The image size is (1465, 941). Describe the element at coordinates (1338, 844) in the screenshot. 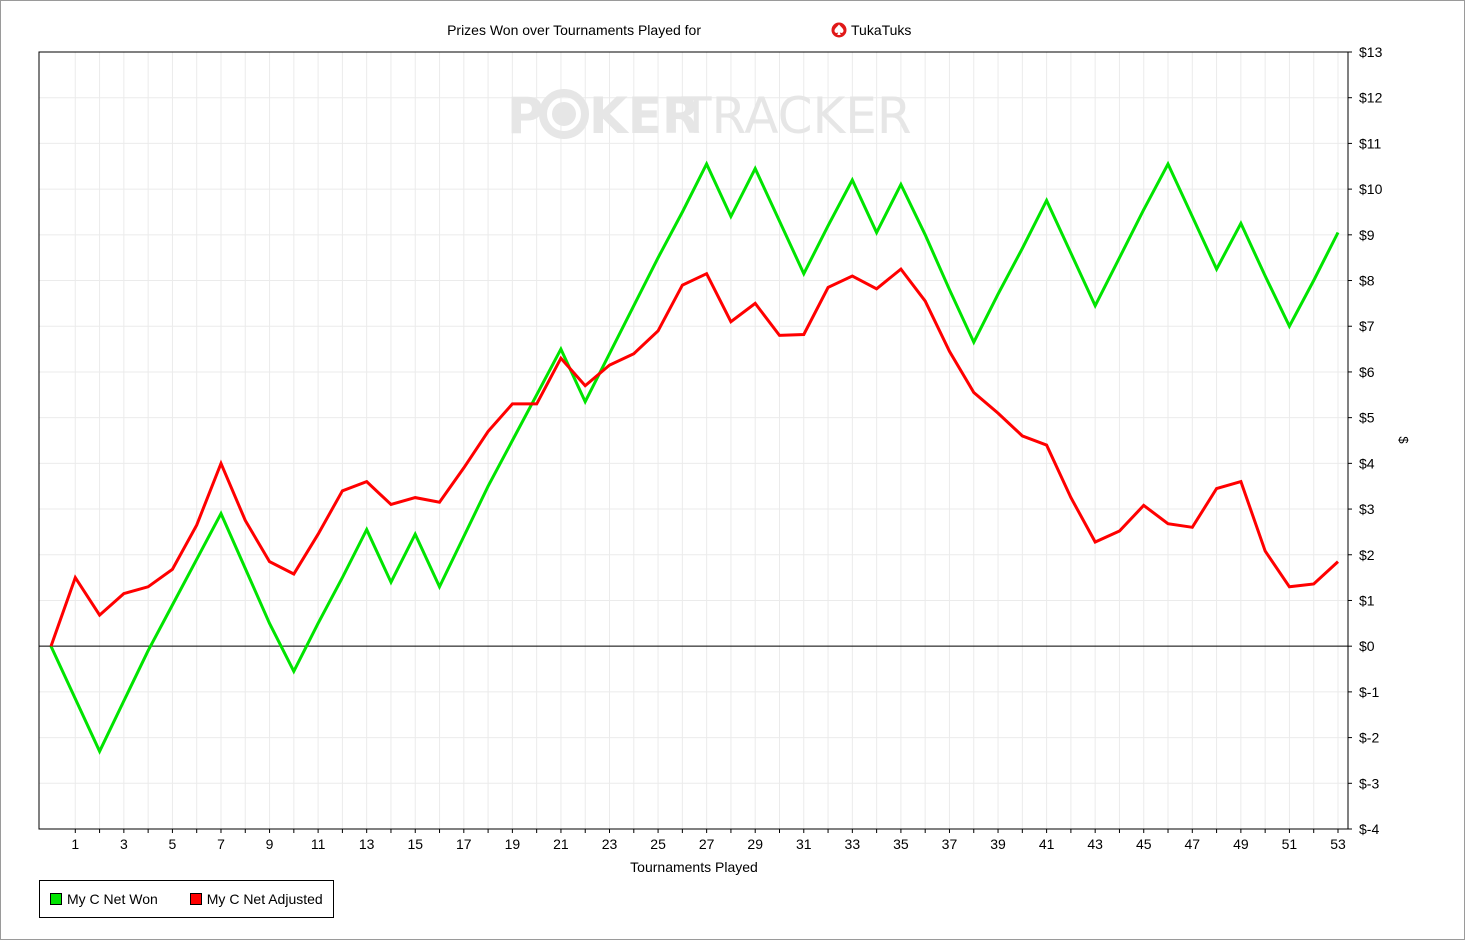

I see `x-tick-label: 53` at that location.